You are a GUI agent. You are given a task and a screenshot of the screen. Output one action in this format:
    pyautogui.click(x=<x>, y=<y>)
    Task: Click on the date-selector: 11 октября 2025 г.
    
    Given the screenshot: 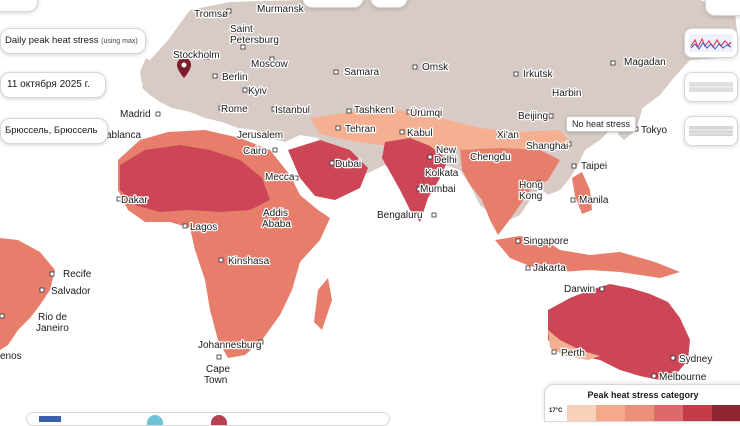 What is the action you would take?
    pyautogui.click(x=53, y=85)
    